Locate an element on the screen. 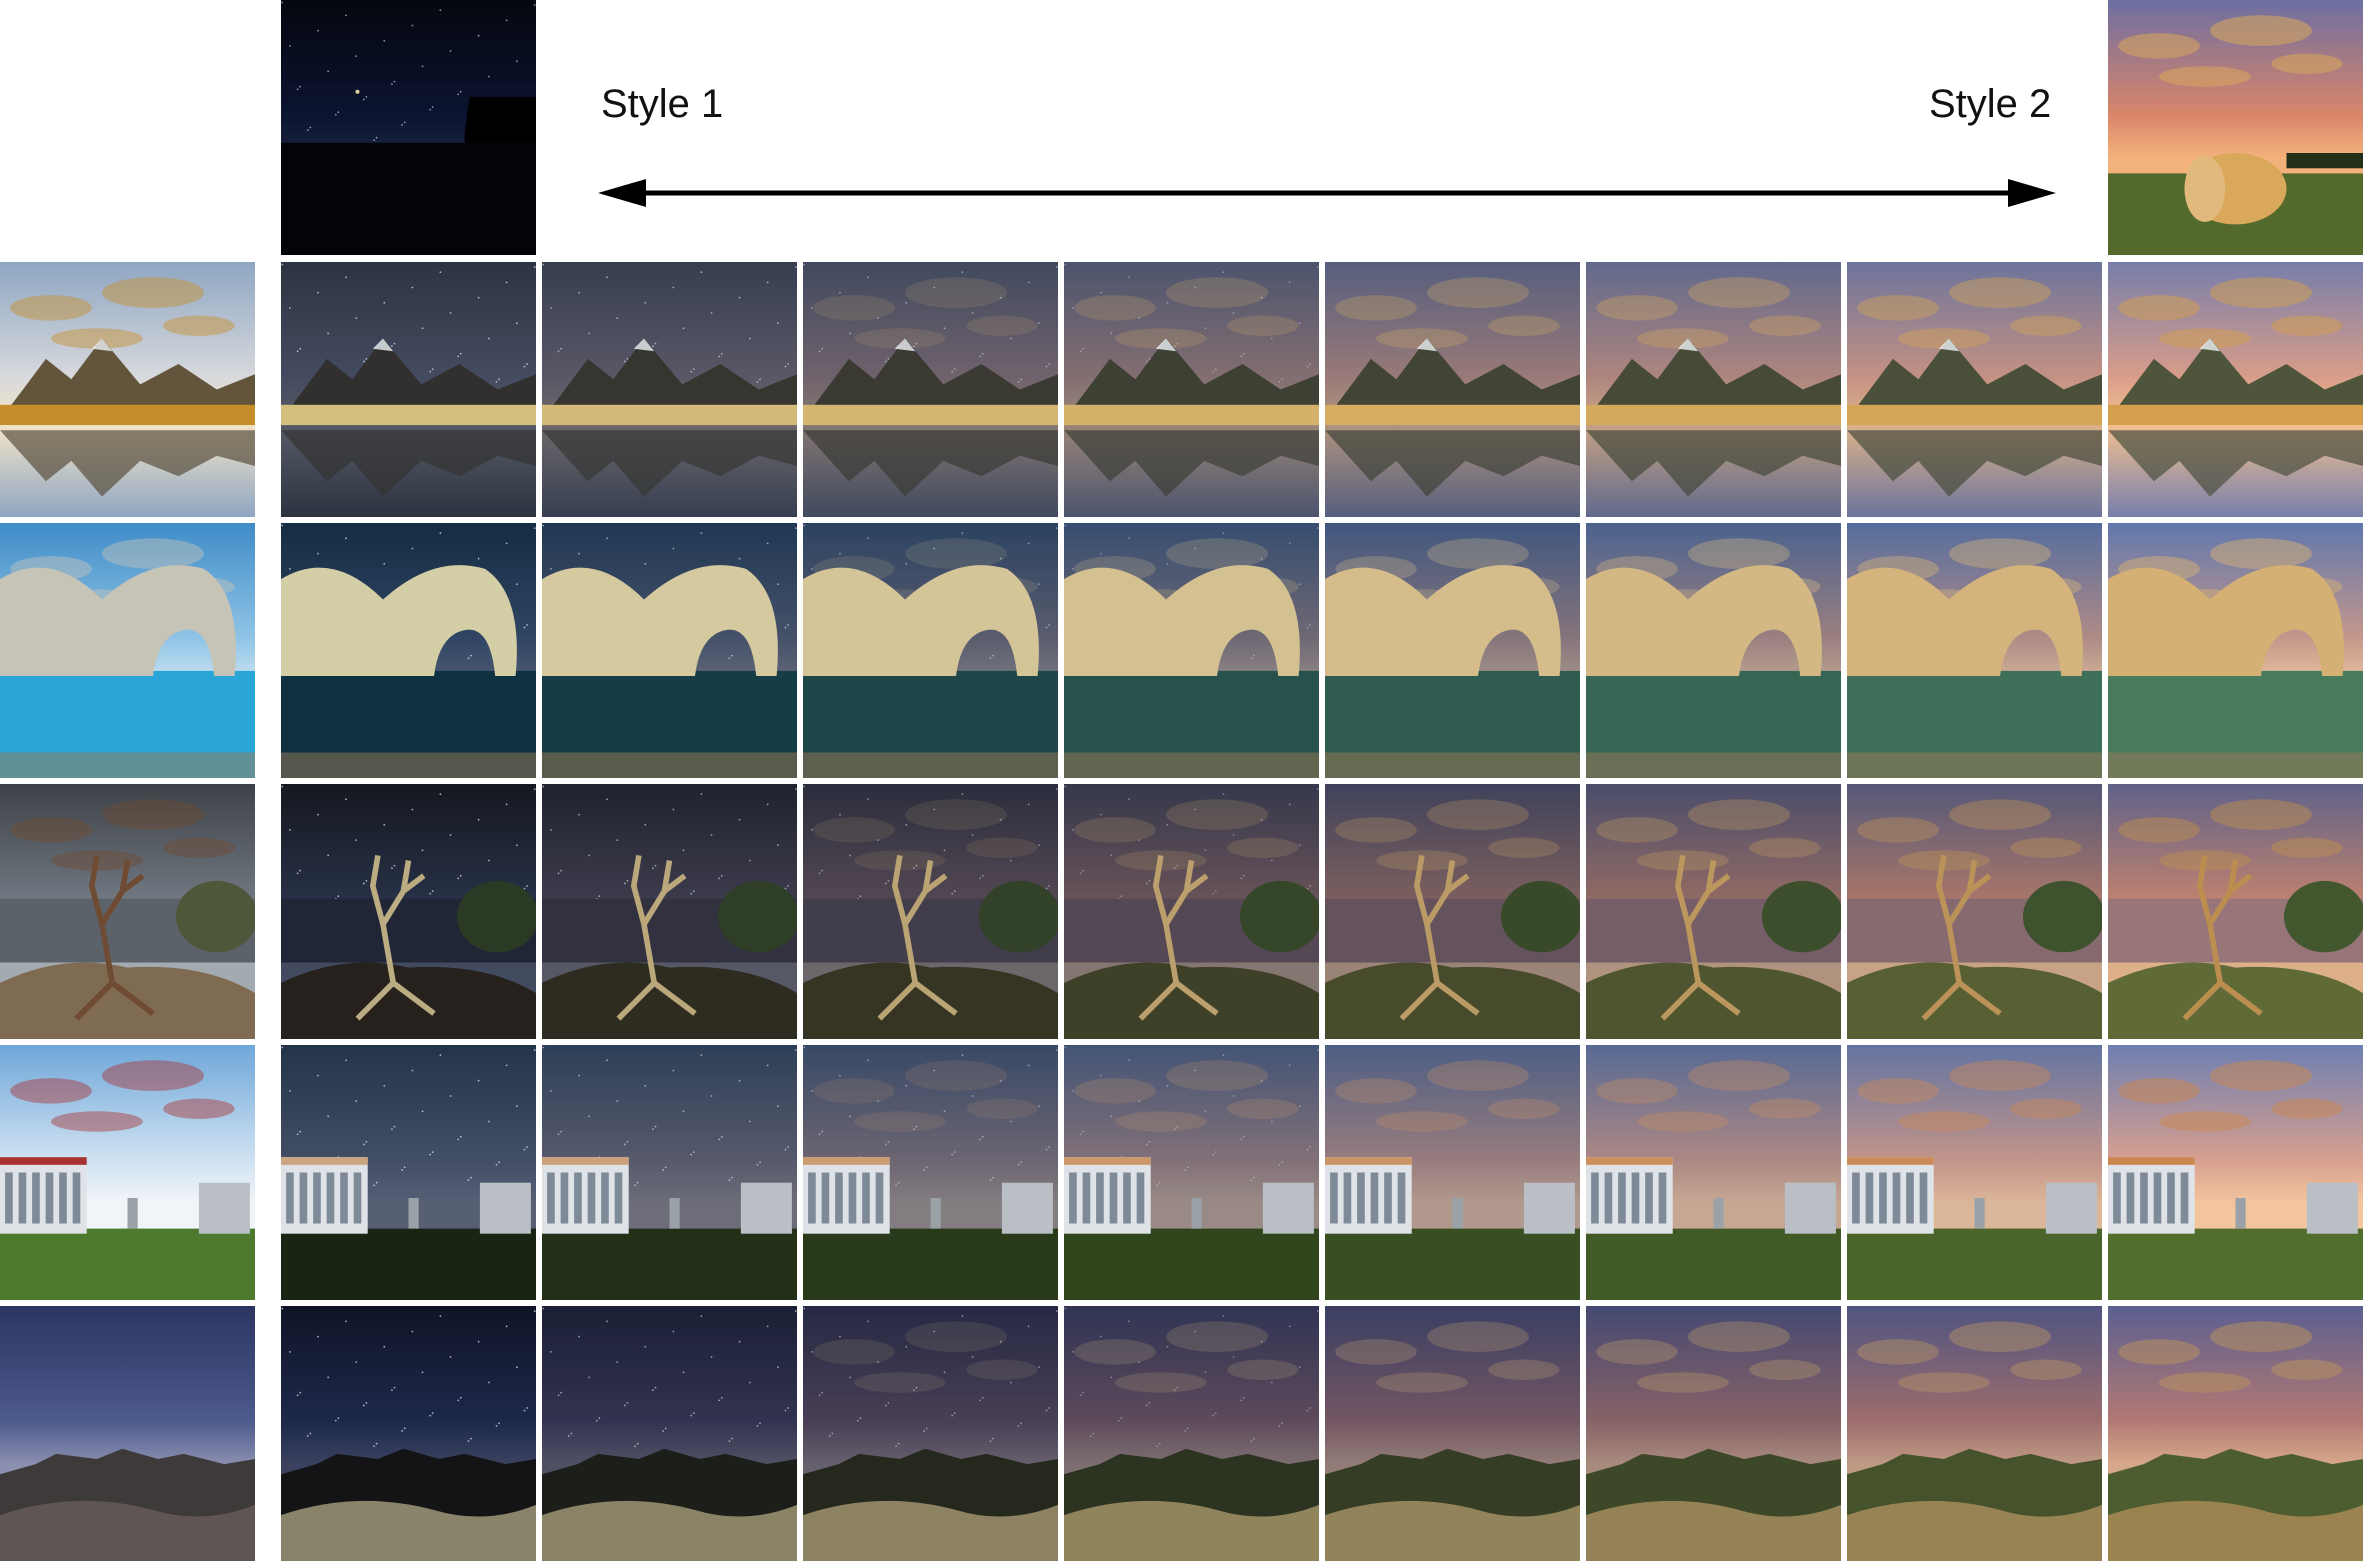 Image resolution: width=2369 pixels, height=1561 pixels. content-image-modern-building is located at coordinates (127, 1172).